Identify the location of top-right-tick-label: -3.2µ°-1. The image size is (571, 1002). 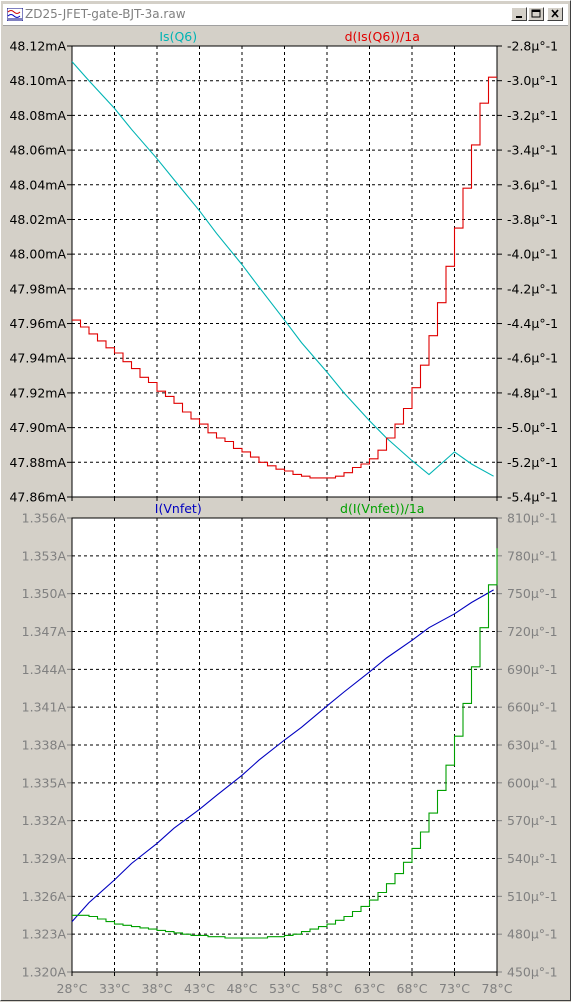
(532, 115).